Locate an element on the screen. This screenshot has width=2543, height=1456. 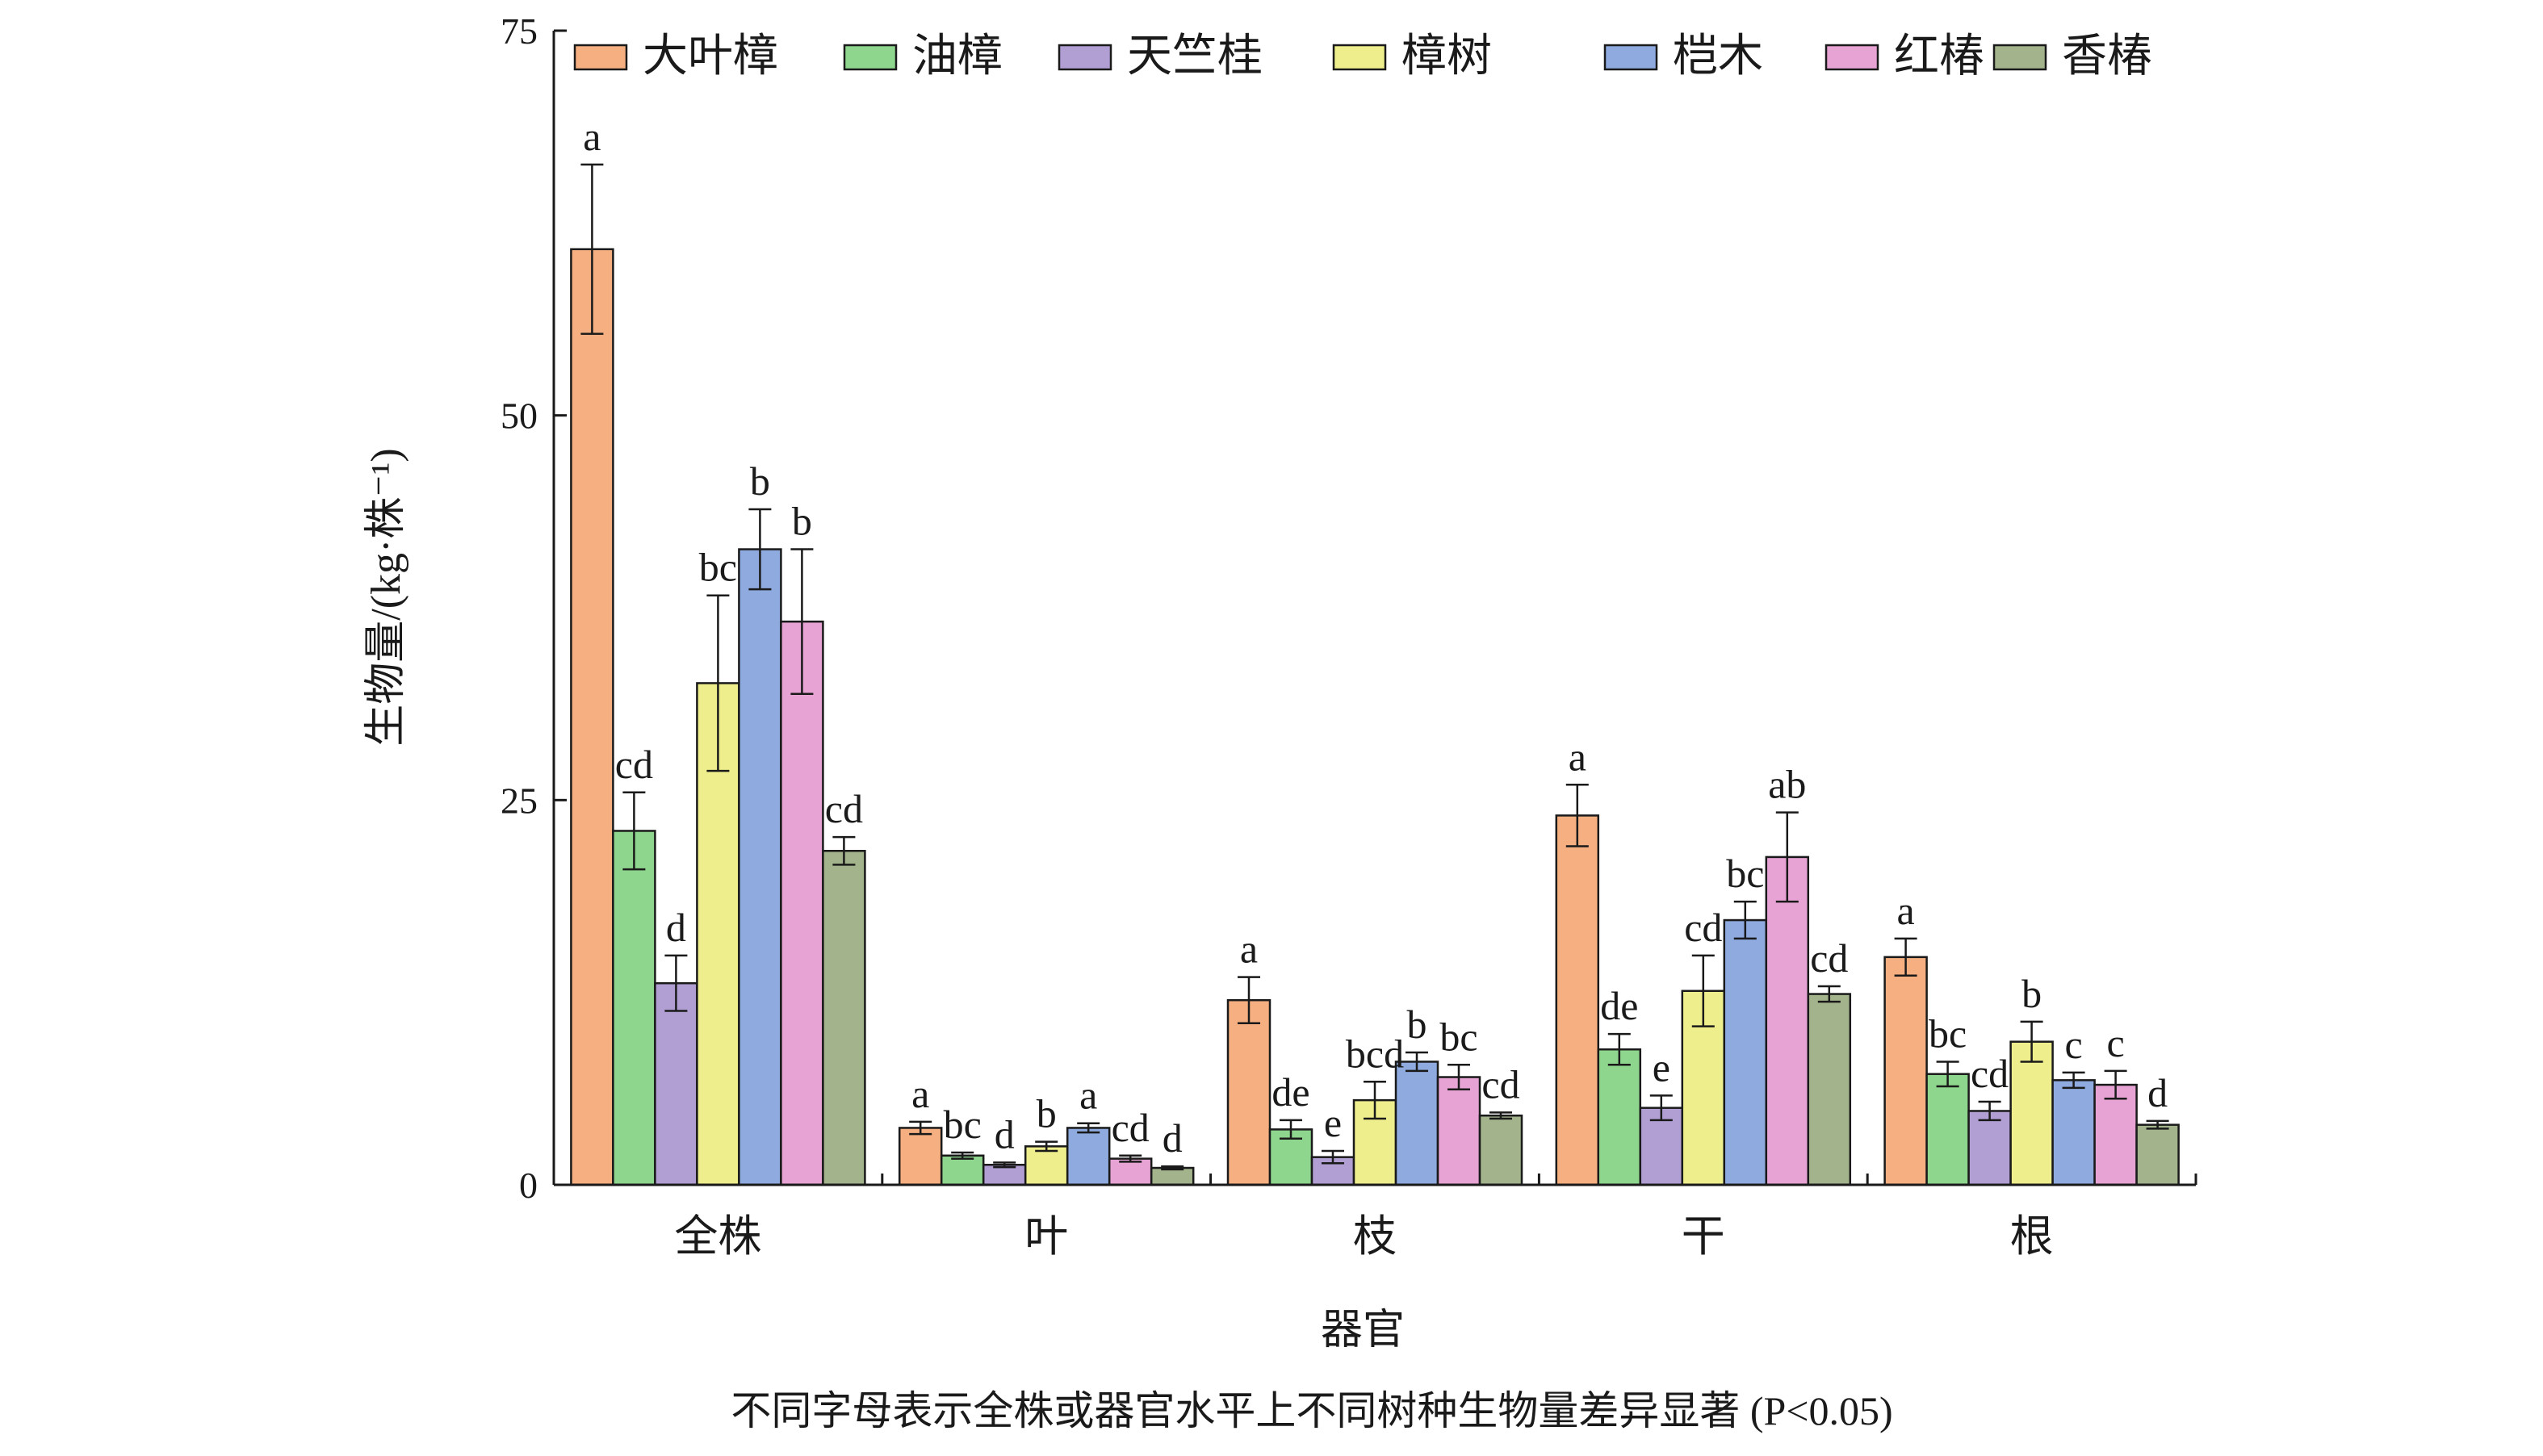
legend-label: 樟树 is located at coordinates (1446, 56).